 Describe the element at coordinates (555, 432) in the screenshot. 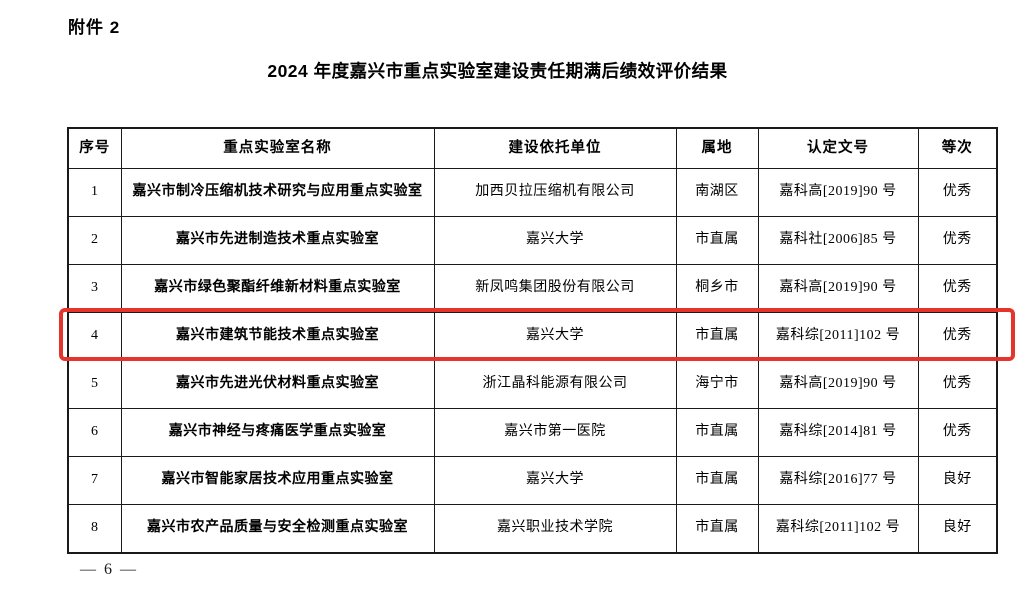

I see `cell-unit: 嘉兴市第一医院` at that location.